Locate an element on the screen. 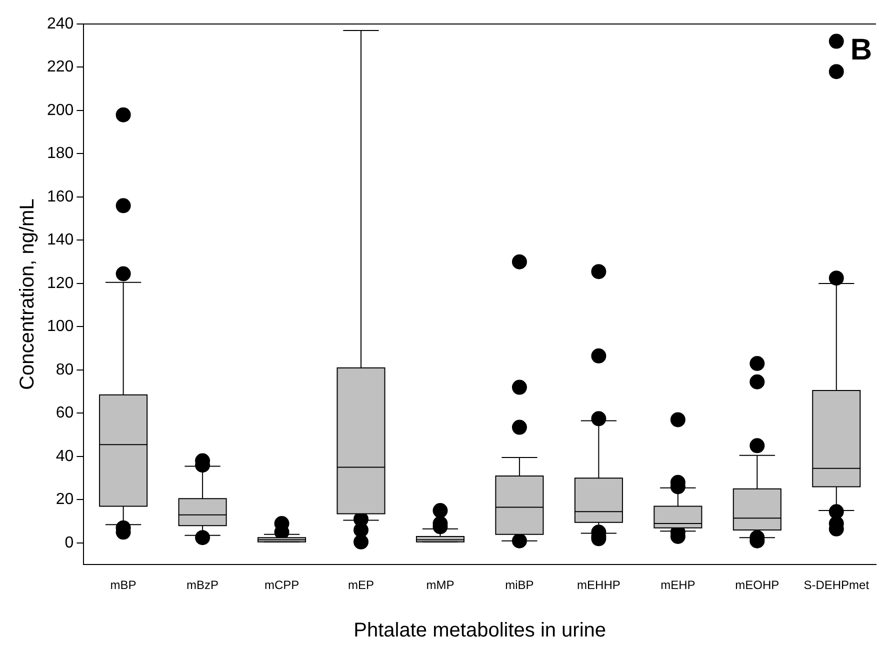 This screenshot has height=659, width=892. x-tick-label: mBP is located at coordinates (123, 585).